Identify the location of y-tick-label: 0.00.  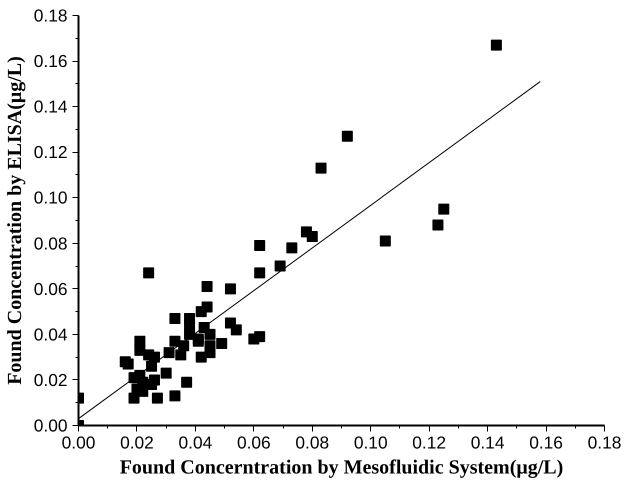
(51, 426).